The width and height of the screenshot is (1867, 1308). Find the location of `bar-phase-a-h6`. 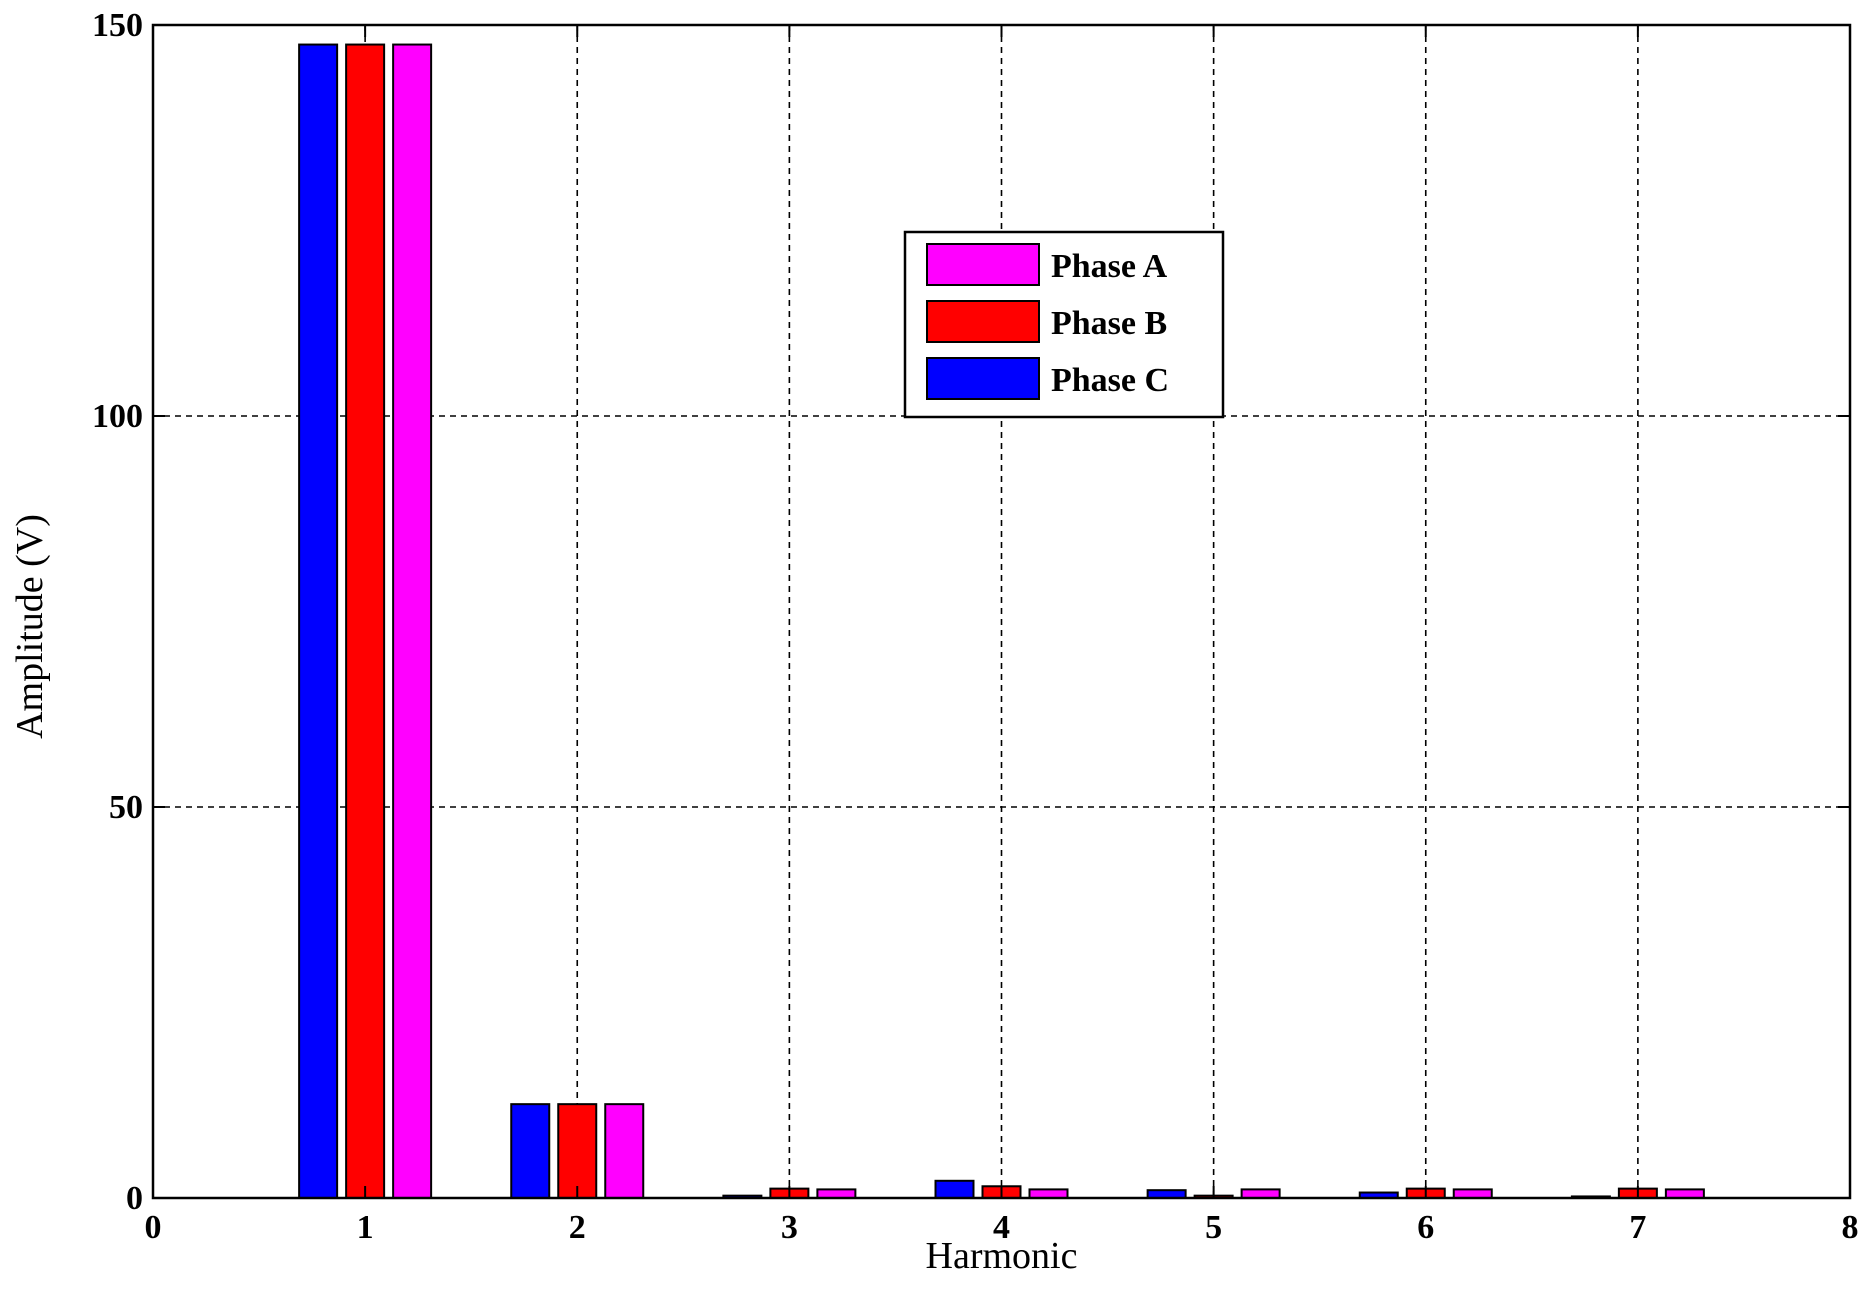

bar-phase-a-h6 is located at coordinates (1472, 1193).